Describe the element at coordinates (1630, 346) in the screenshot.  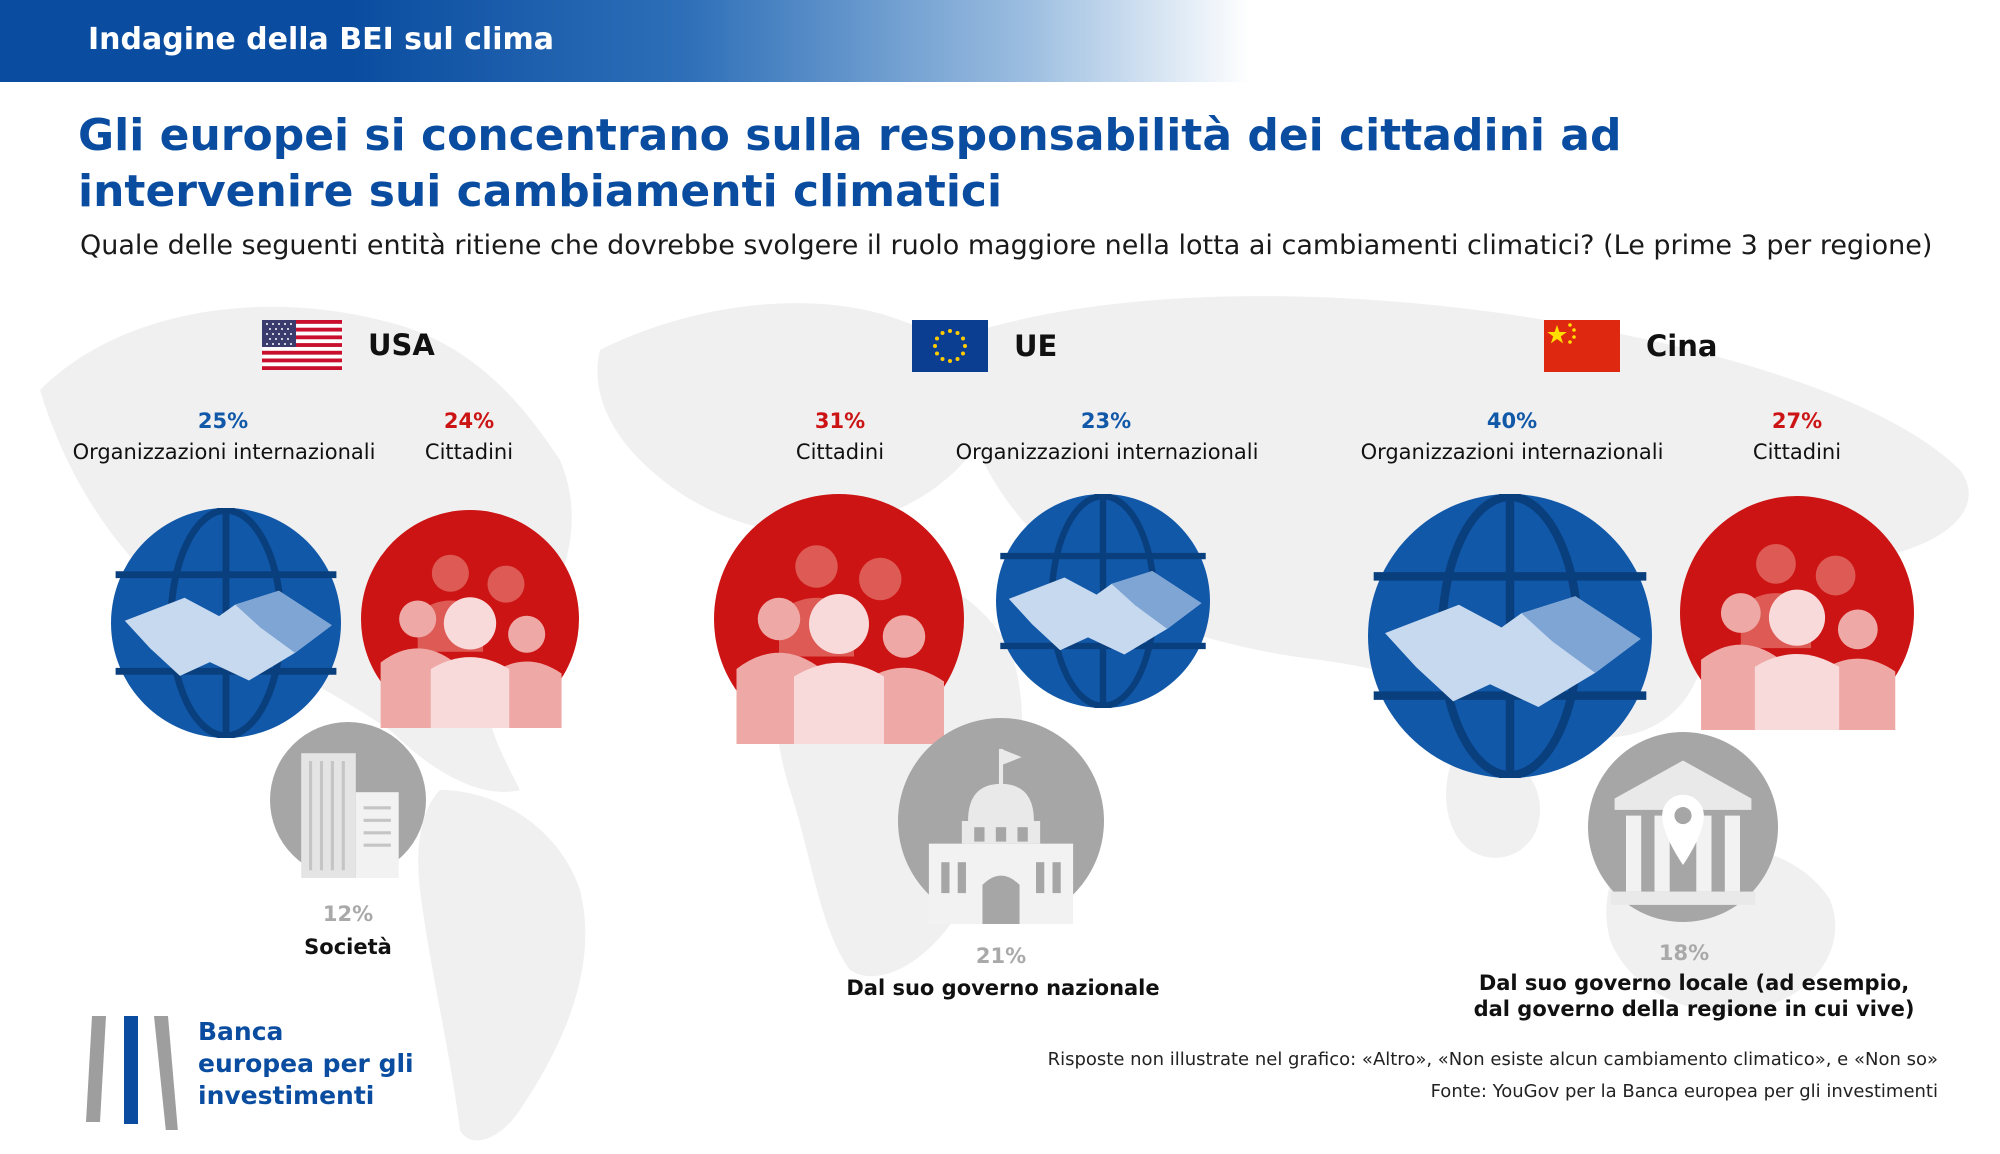
I see `region-header-cina: Cina` at that location.